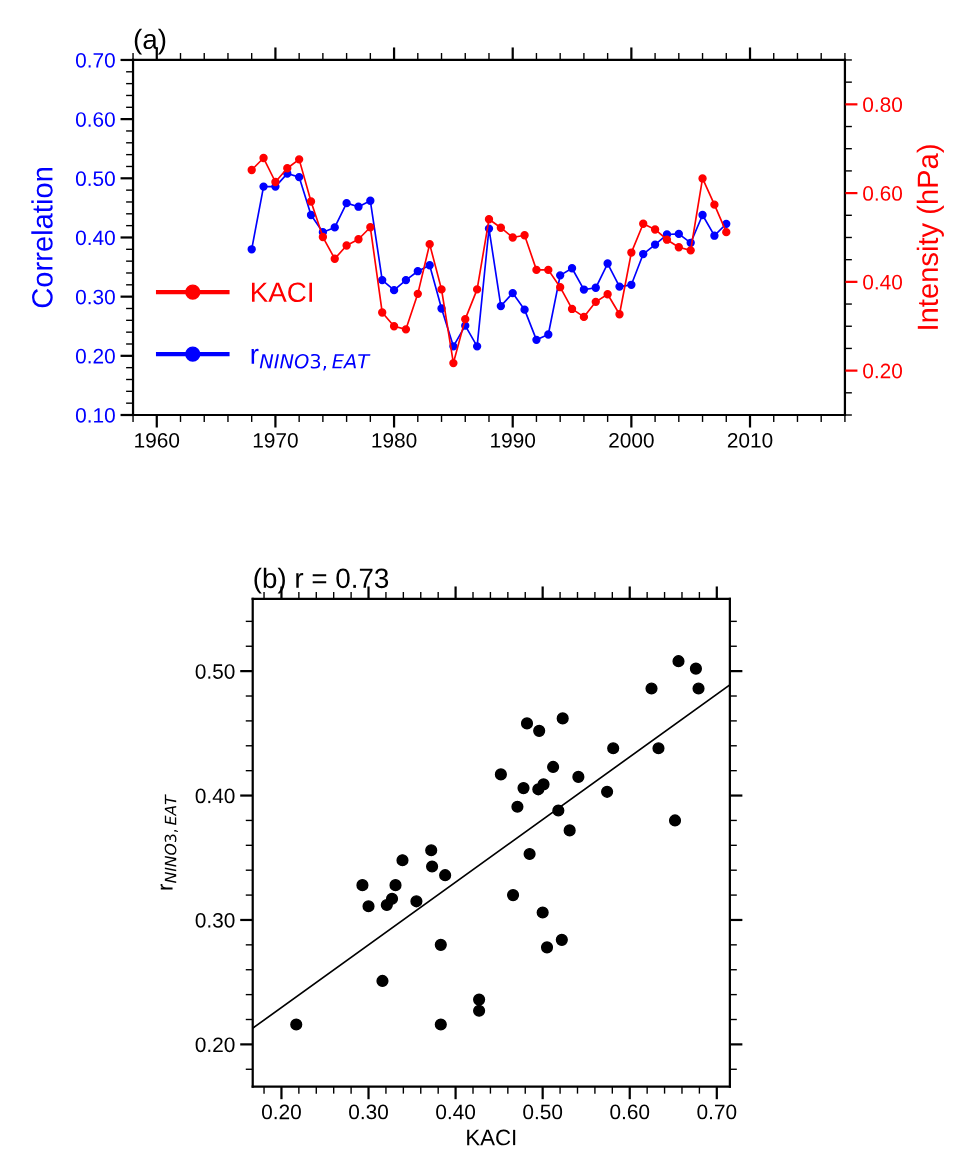 The height and width of the screenshot is (1171, 962). What do you see at coordinates (456, 1112) in the screenshot?
I see `x-tick-label: 0.40` at bounding box center [456, 1112].